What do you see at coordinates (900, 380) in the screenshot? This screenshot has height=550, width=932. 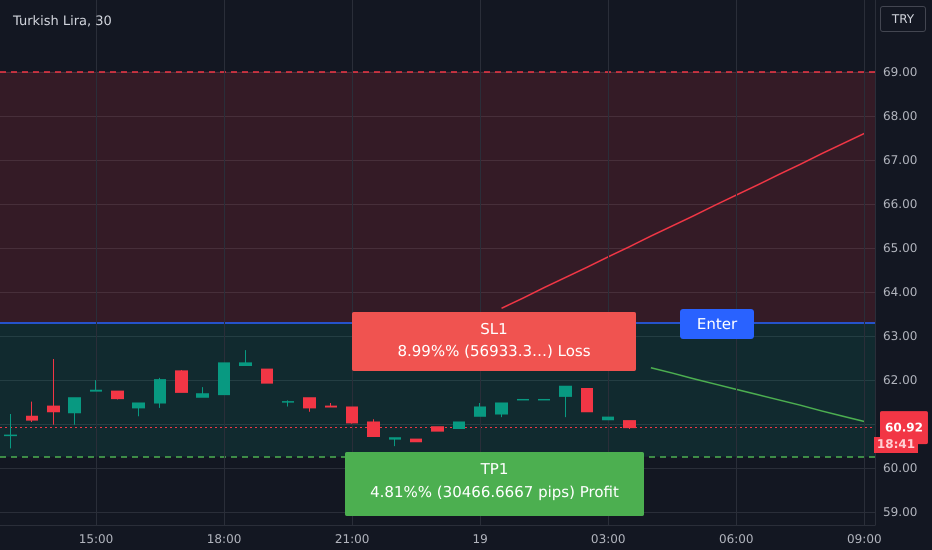 I see `y-tick-label: 62.00` at bounding box center [900, 380].